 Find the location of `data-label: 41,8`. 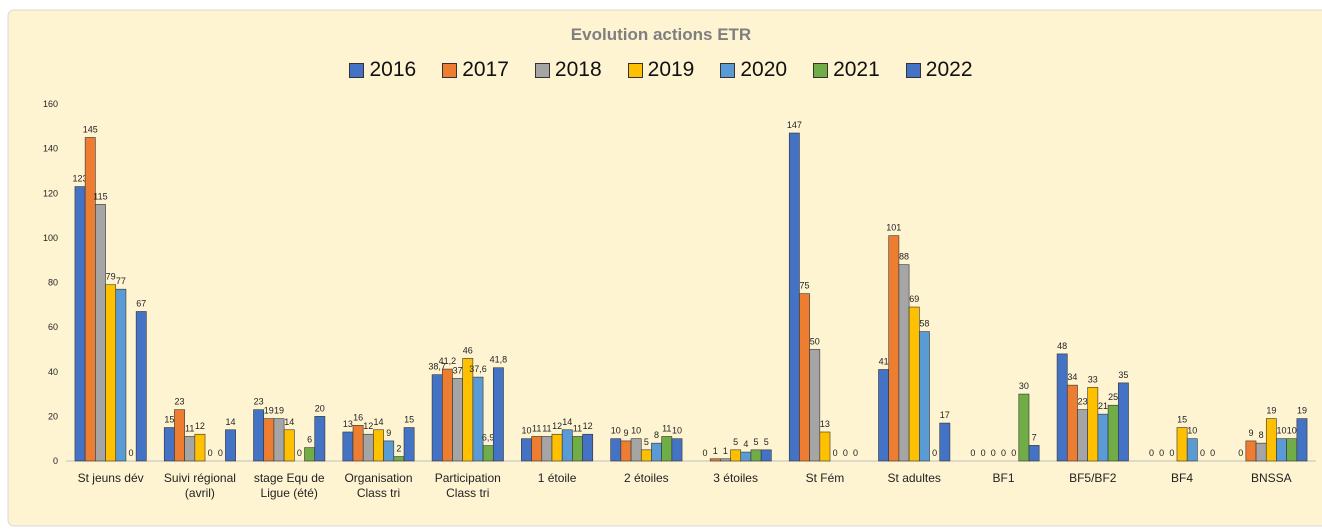

data-label: 41,8 is located at coordinates (499, 360).